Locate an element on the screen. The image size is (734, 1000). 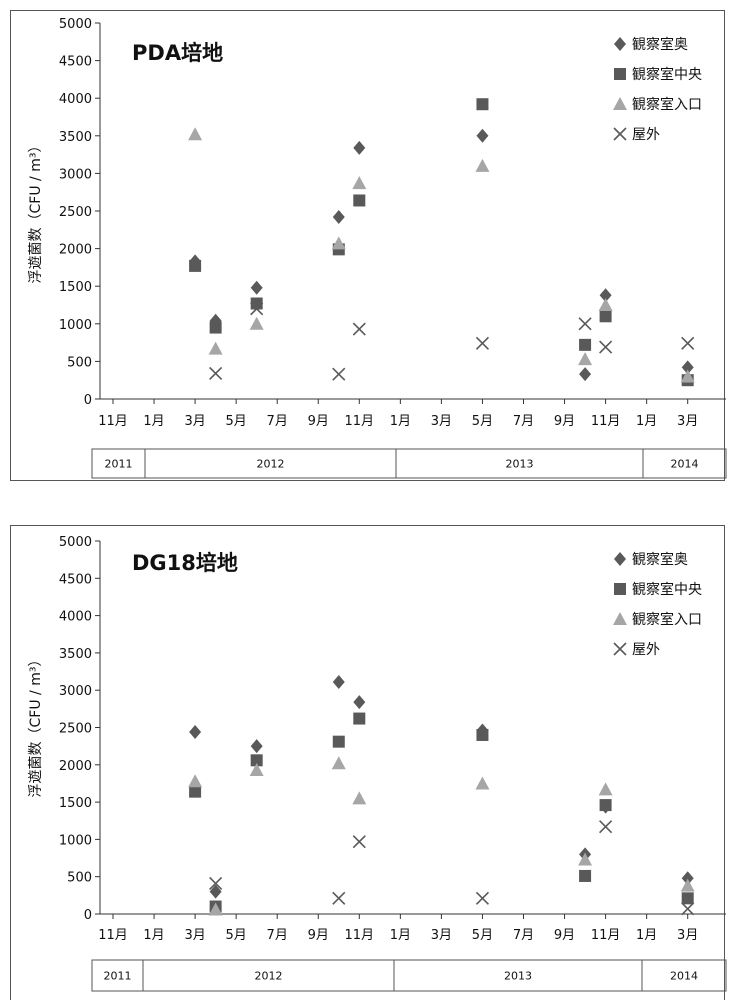
y-tick-label: 4500 is located at coordinates (75, 579).